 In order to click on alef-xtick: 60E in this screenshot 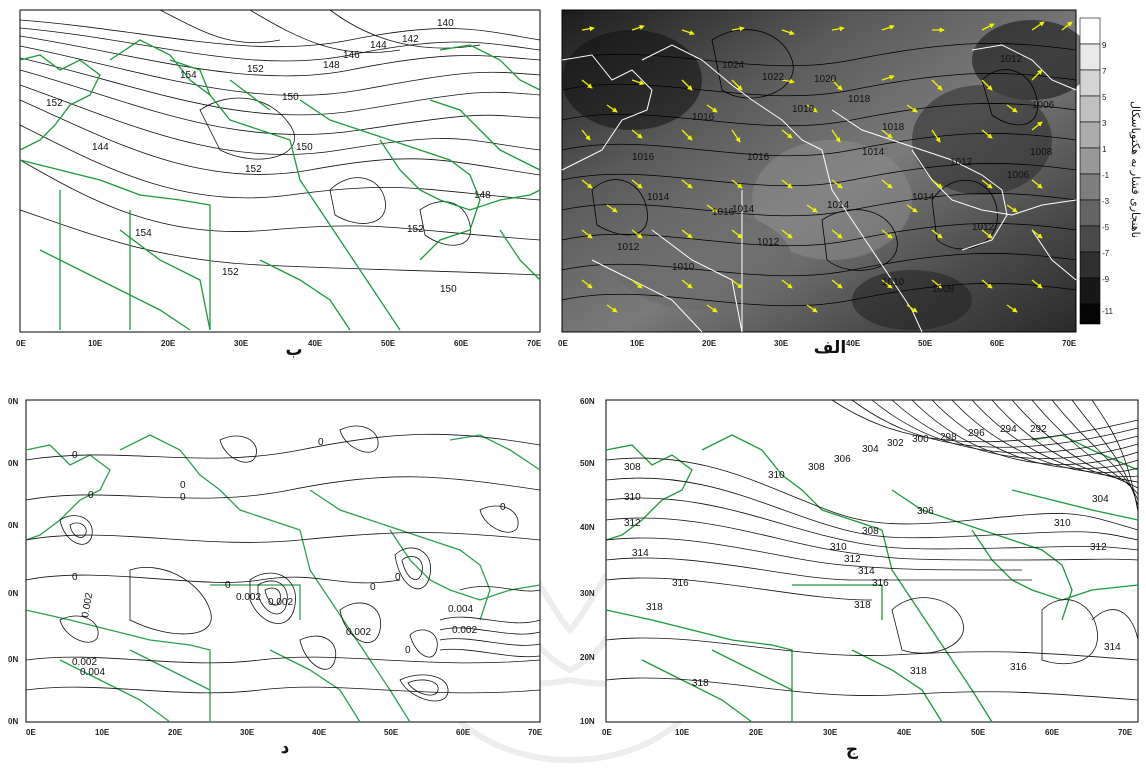, I will do `click(997, 343)`.